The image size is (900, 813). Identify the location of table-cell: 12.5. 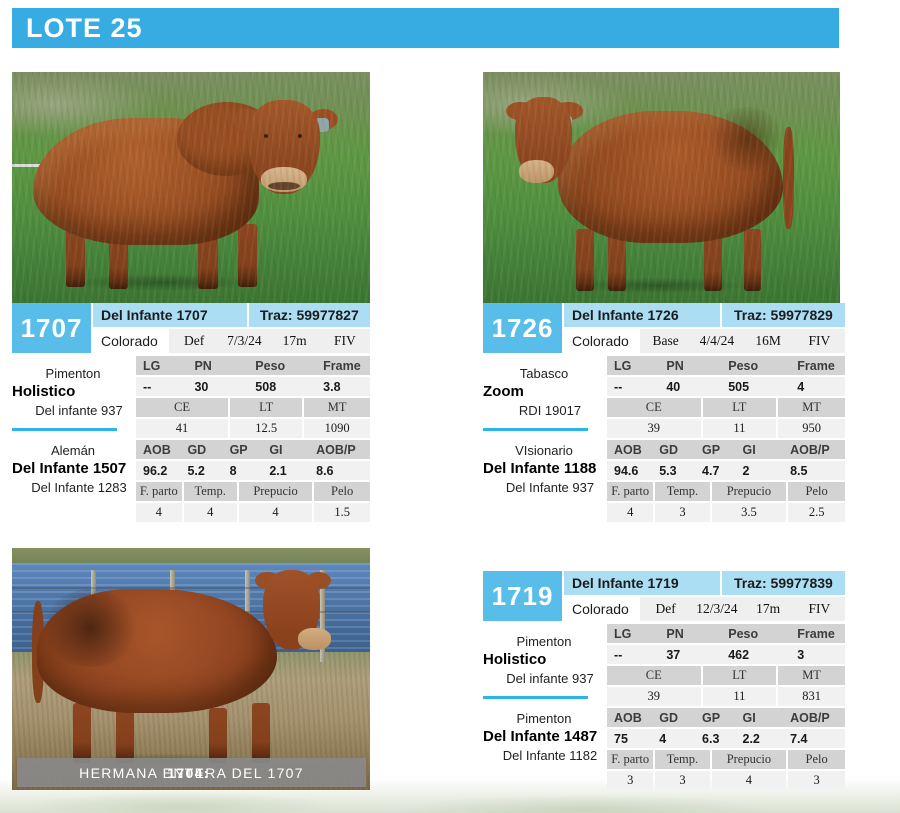
(266, 428).